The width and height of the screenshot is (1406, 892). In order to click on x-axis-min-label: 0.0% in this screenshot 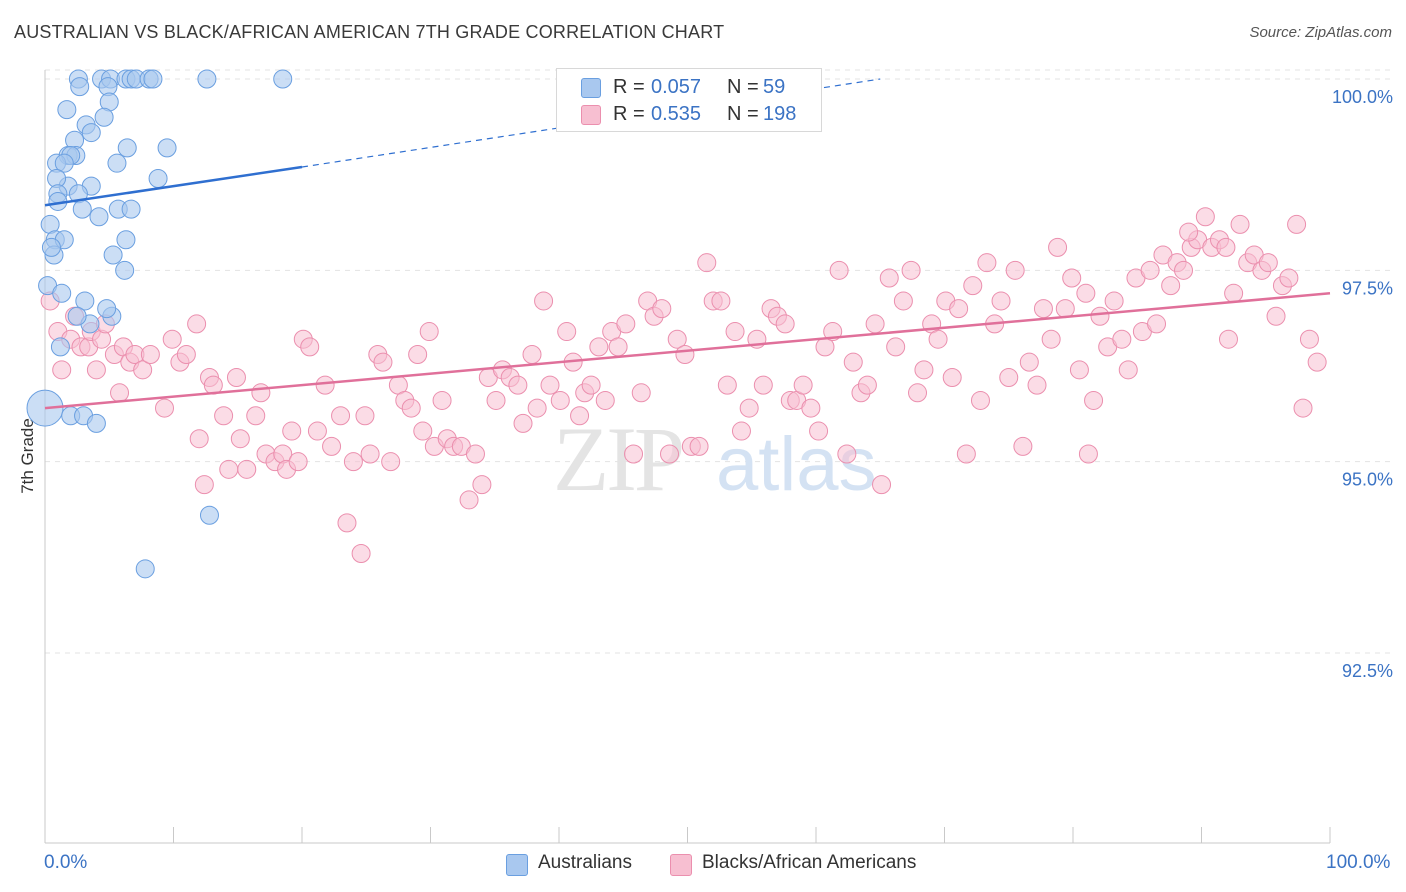, I will do `click(66, 862)`.